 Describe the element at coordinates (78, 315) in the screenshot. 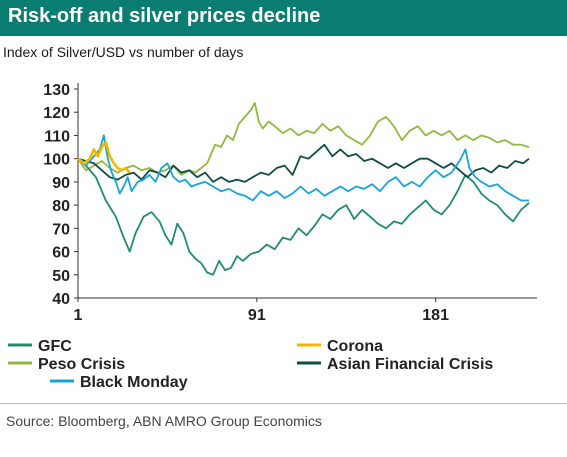

I see `x-tick-label: 1` at that location.